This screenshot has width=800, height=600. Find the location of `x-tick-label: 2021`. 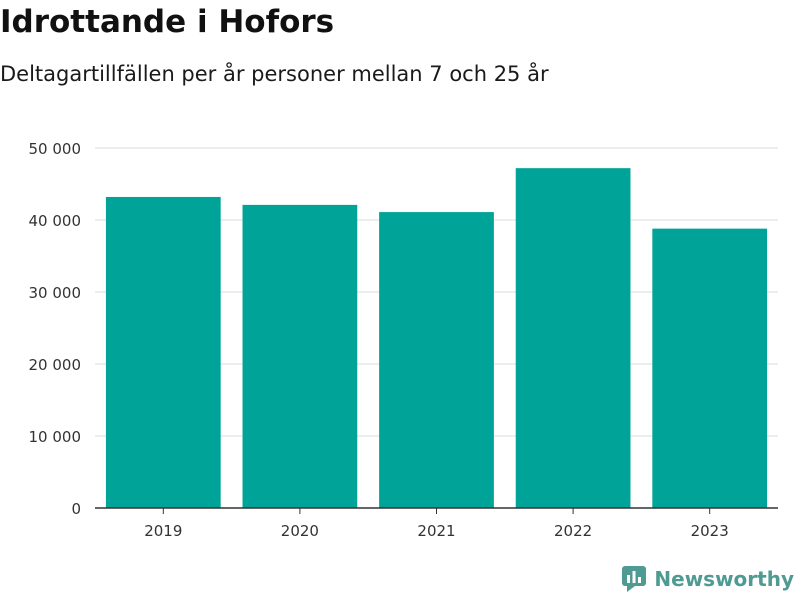

x-tick-label: 2021 is located at coordinates (436, 531).